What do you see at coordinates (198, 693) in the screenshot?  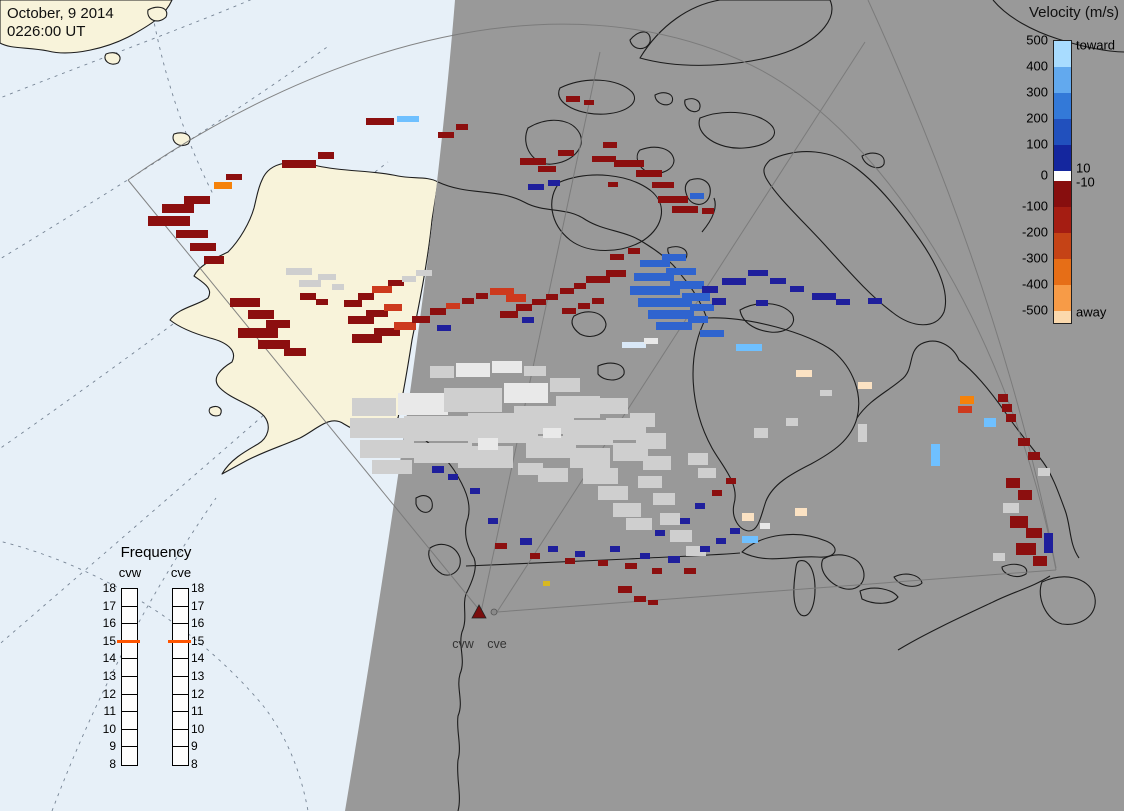 I see `frequency-tick-label: 12` at bounding box center [198, 693].